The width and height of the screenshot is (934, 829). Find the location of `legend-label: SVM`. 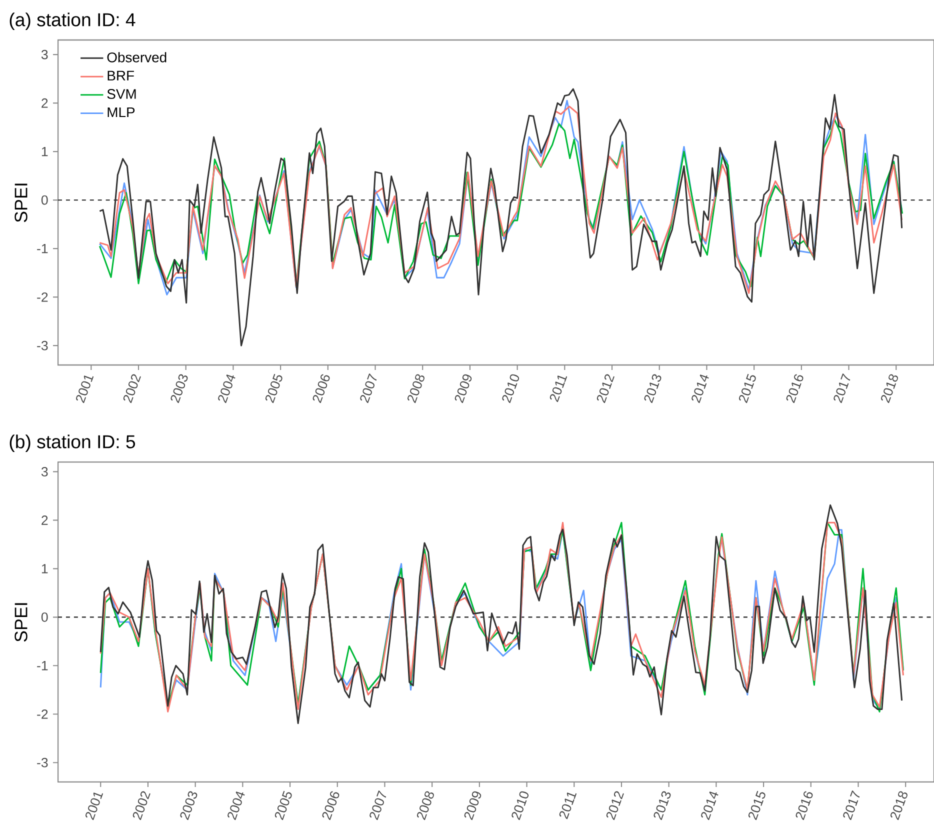

legend-label: SVM is located at coordinates (121, 94).